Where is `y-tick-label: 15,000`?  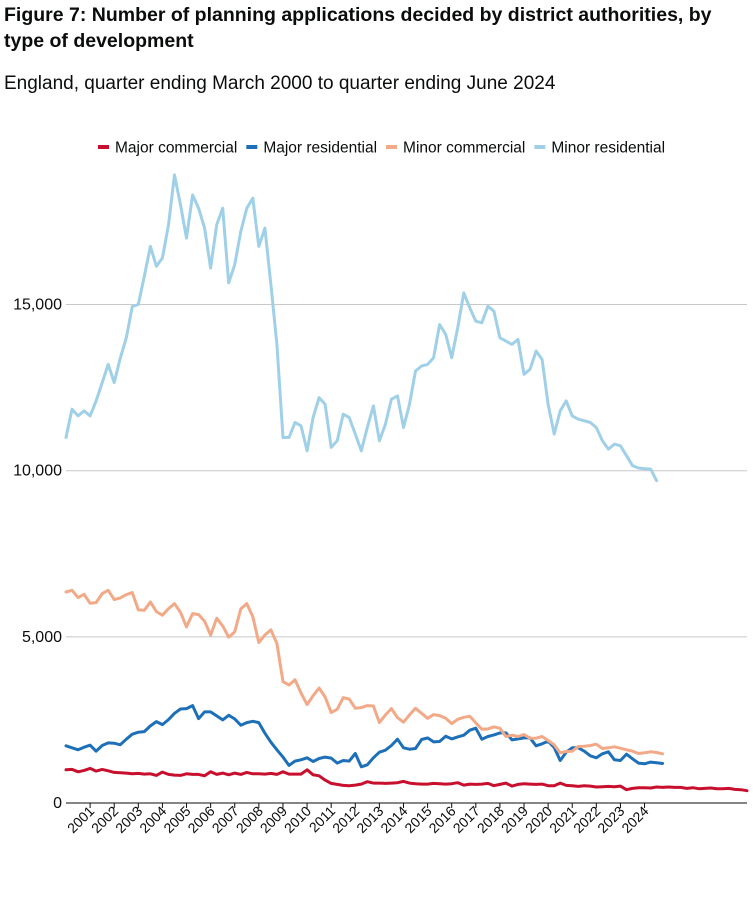
y-tick-label: 15,000 is located at coordinates (37, 305).